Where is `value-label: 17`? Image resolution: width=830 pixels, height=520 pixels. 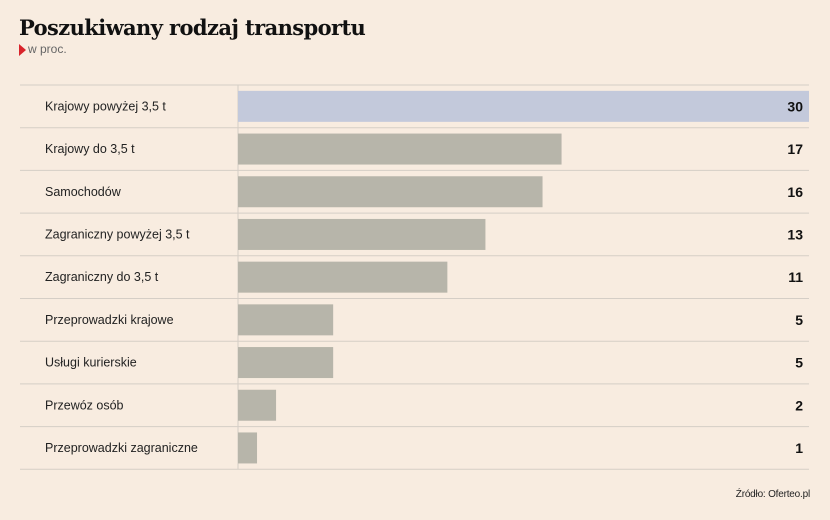
value-label: 17 is located at coordinates (795, 149).